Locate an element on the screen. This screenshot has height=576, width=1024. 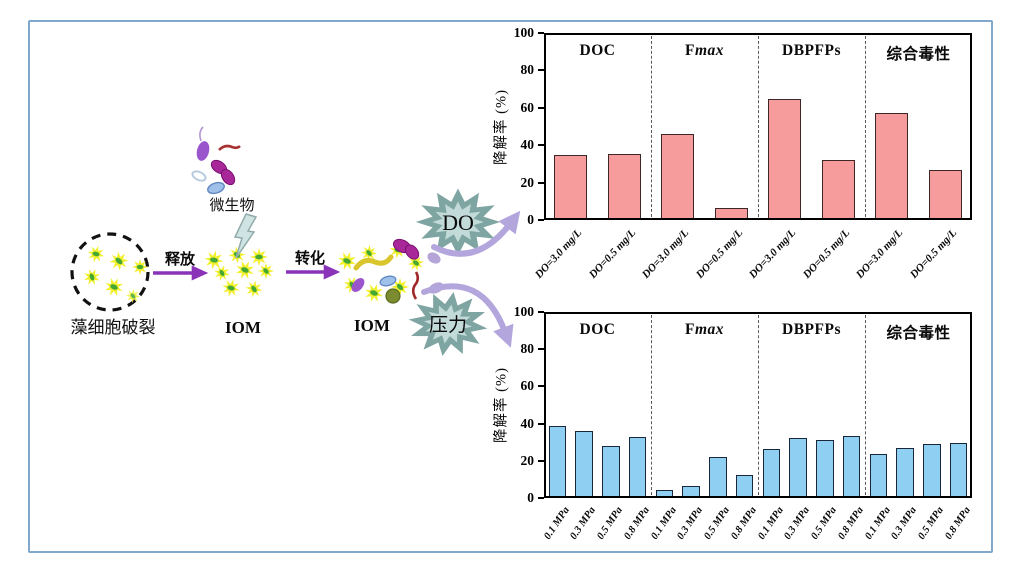
pressure-burst-label: 压力 is located at coordinates (448, 325).